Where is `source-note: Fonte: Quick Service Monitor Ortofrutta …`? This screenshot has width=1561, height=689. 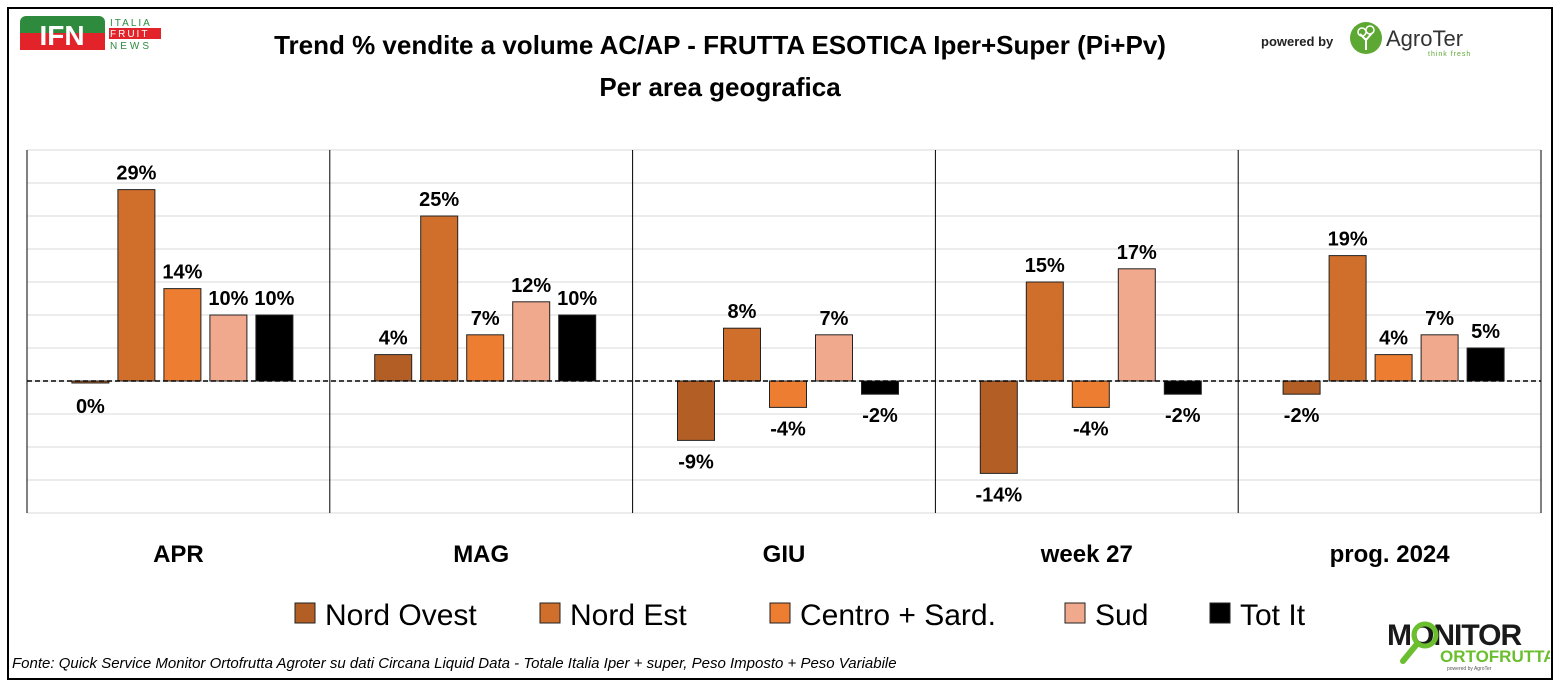 source-note: Fonte: Quick Service Monitor Ortofrutta … is located at coordinates (454, 663).